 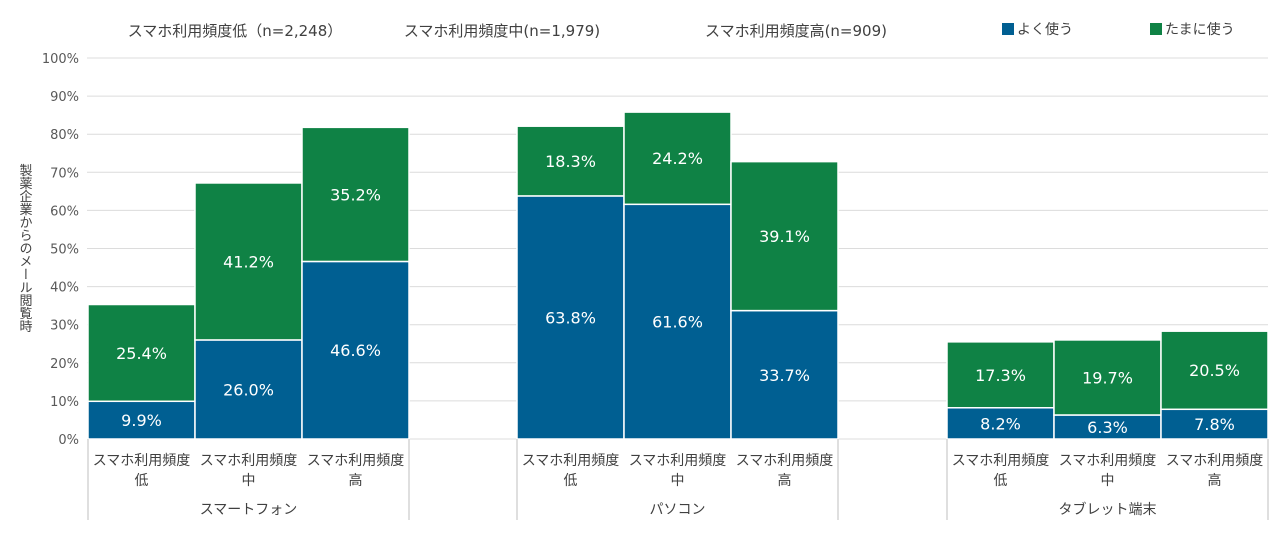 I want to click on y-tick-label: 50%, so click(x=64, y=250).